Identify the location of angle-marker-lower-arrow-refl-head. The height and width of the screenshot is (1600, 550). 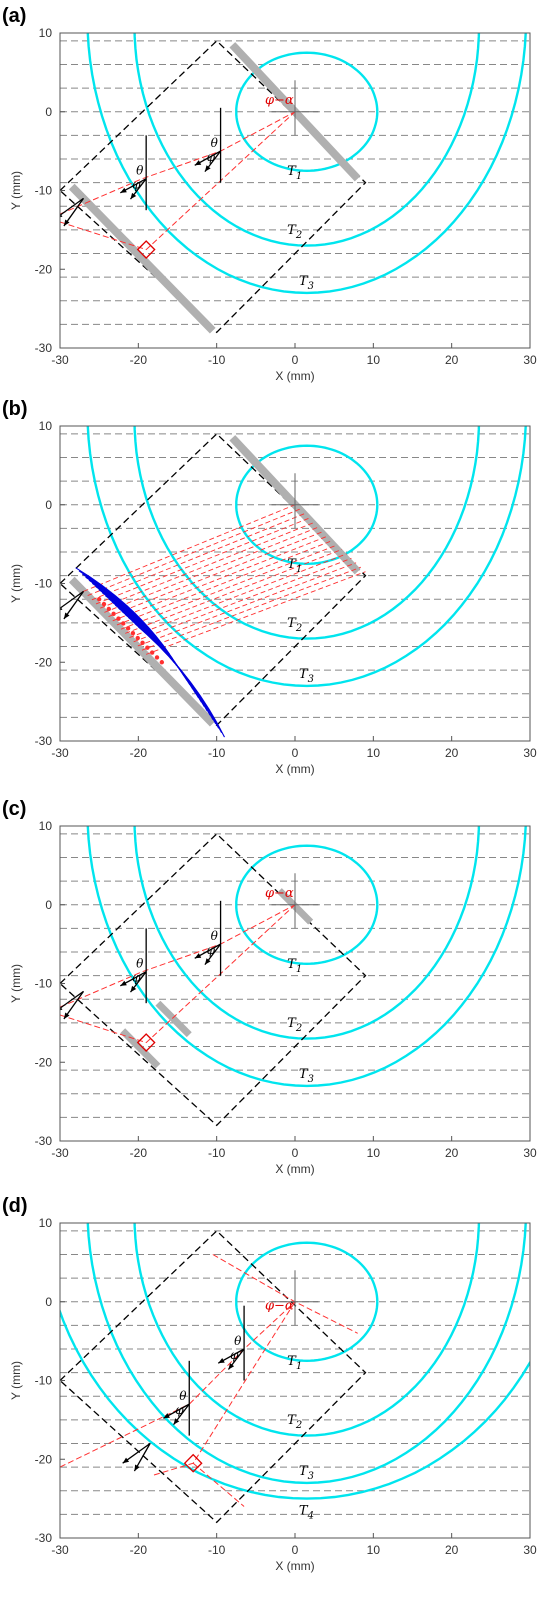
(123, 983).